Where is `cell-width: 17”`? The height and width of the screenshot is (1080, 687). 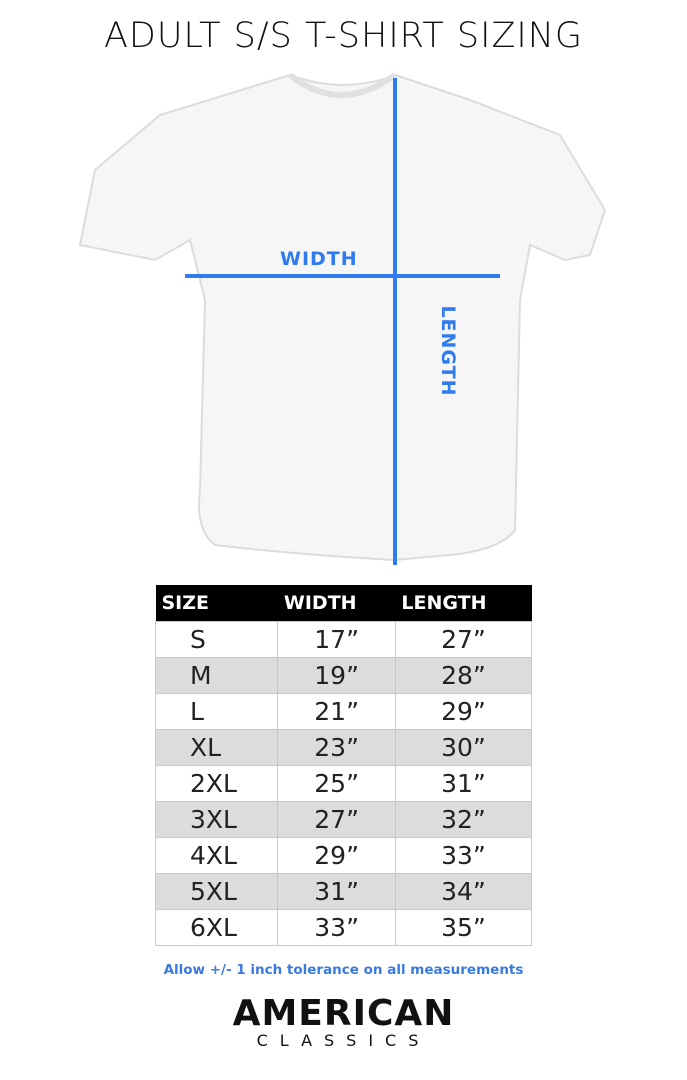
cell-width: 17” is located at coordinates (336, 639).